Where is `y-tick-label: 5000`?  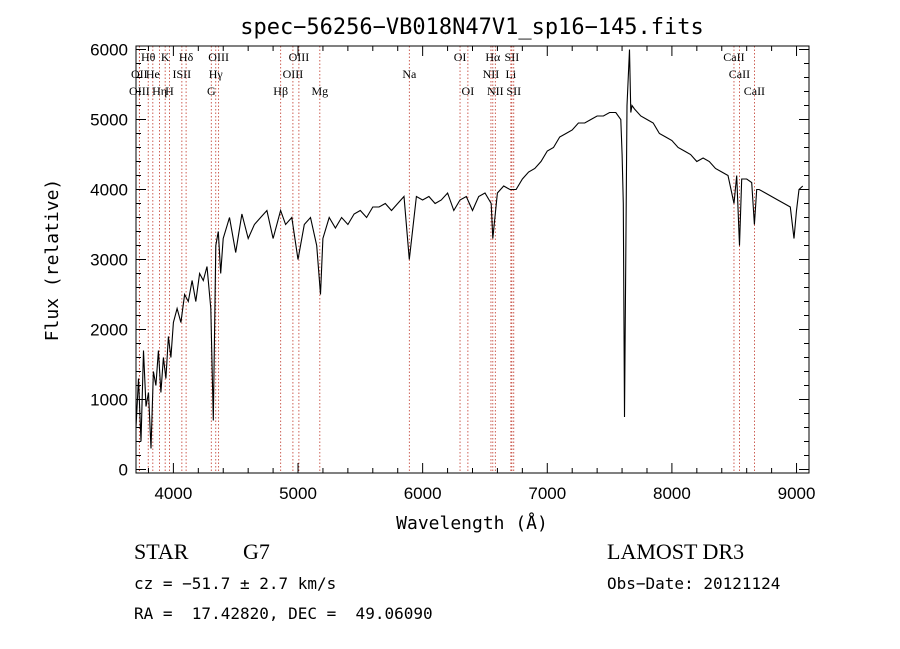
y-tick-label: 5000 is located at coordinates (109, 120).